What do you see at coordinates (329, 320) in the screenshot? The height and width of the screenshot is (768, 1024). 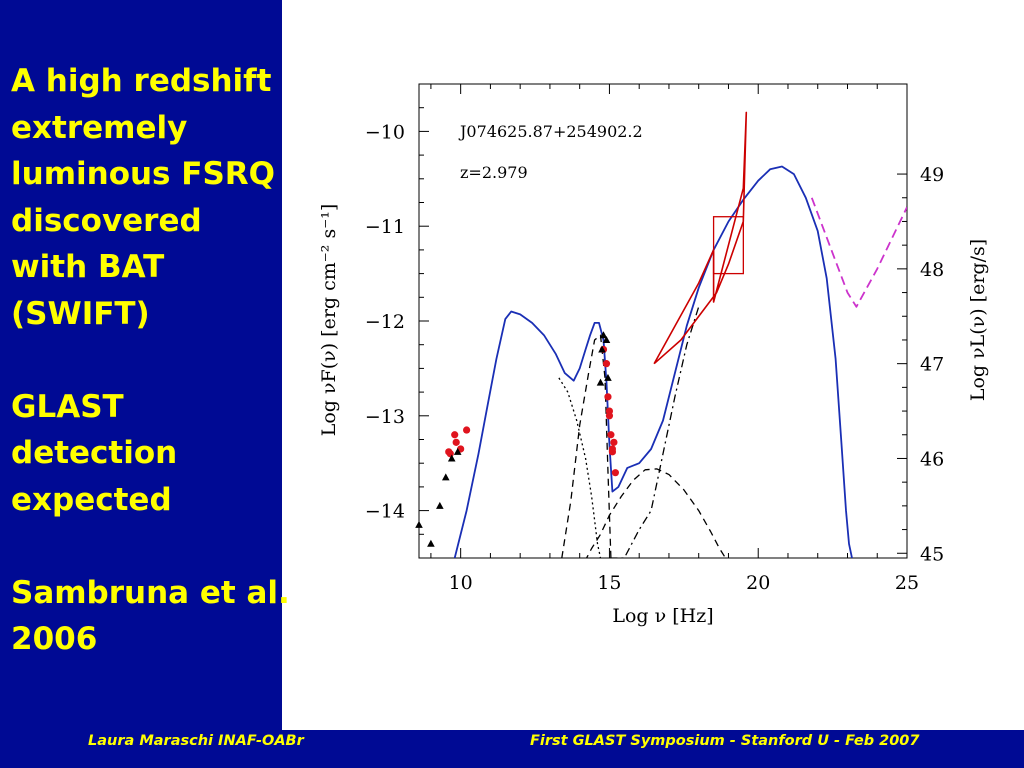 I see `y-axis-label-left: Log νF(ν) [erg cm⁻² s⁻¹]` at bounding box center [329, 320].